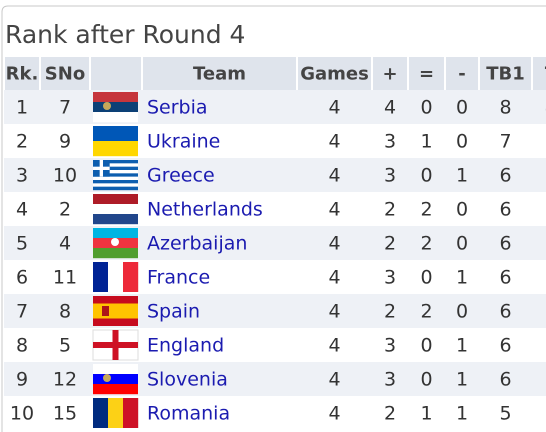 The width and height of the screenshot is (546, 432). What do you see at coordinates (65, 380) in the screenshot?
I see `table-cell: 12` at bounding box center [65, 380].